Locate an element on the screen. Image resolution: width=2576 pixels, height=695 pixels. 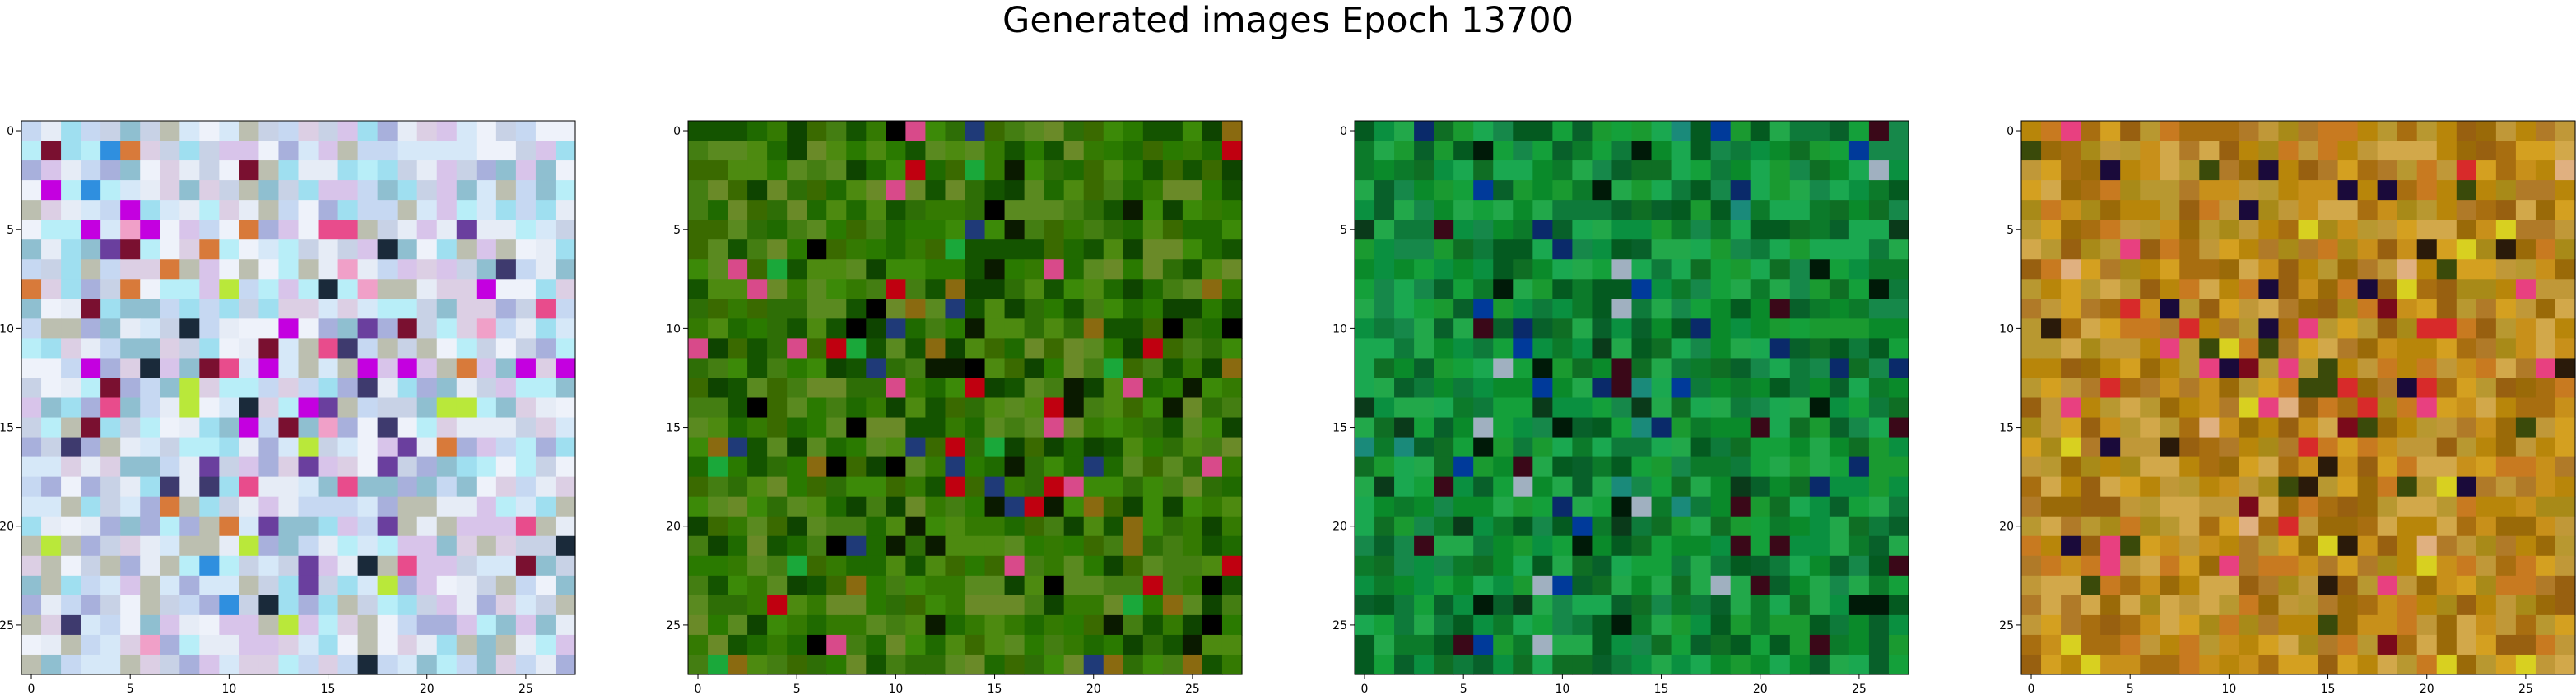
figure-title: Generated images Epoch 13700 is located at coordinates (1288, 20).